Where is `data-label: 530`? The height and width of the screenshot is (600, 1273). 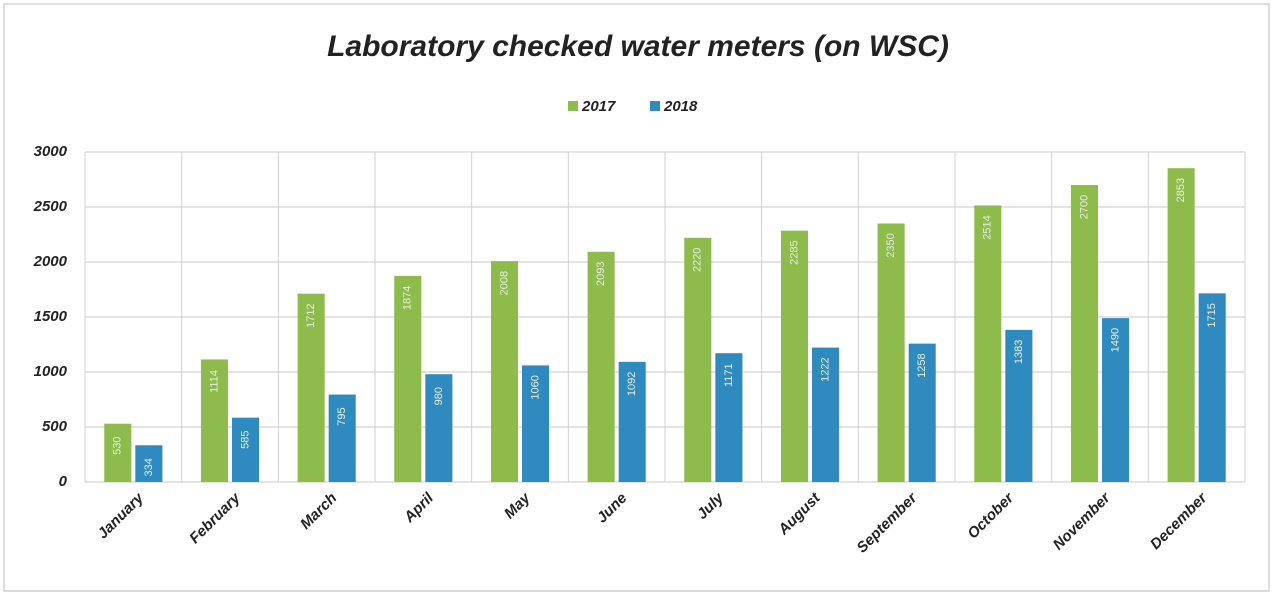
data-label: 530 is located at coordinates (118, 446).